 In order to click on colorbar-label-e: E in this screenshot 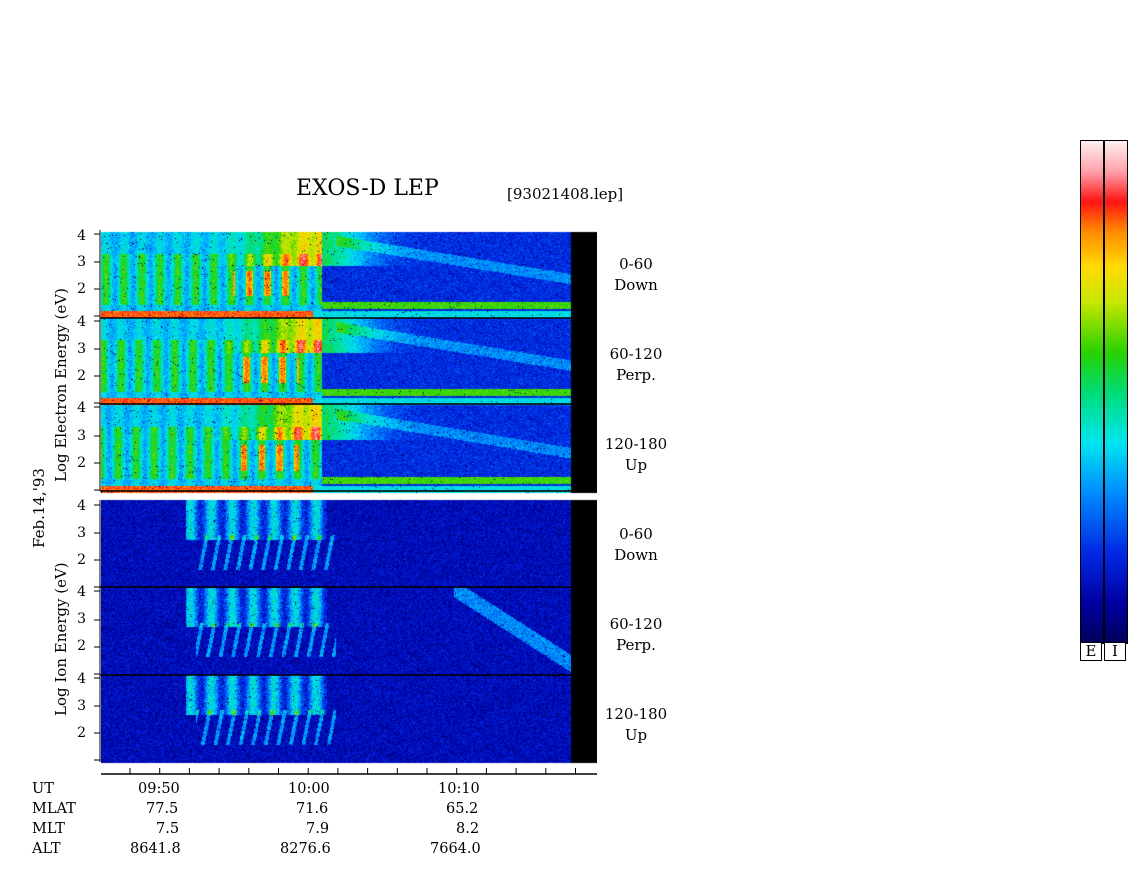, I will do `click(1091, 651)`.